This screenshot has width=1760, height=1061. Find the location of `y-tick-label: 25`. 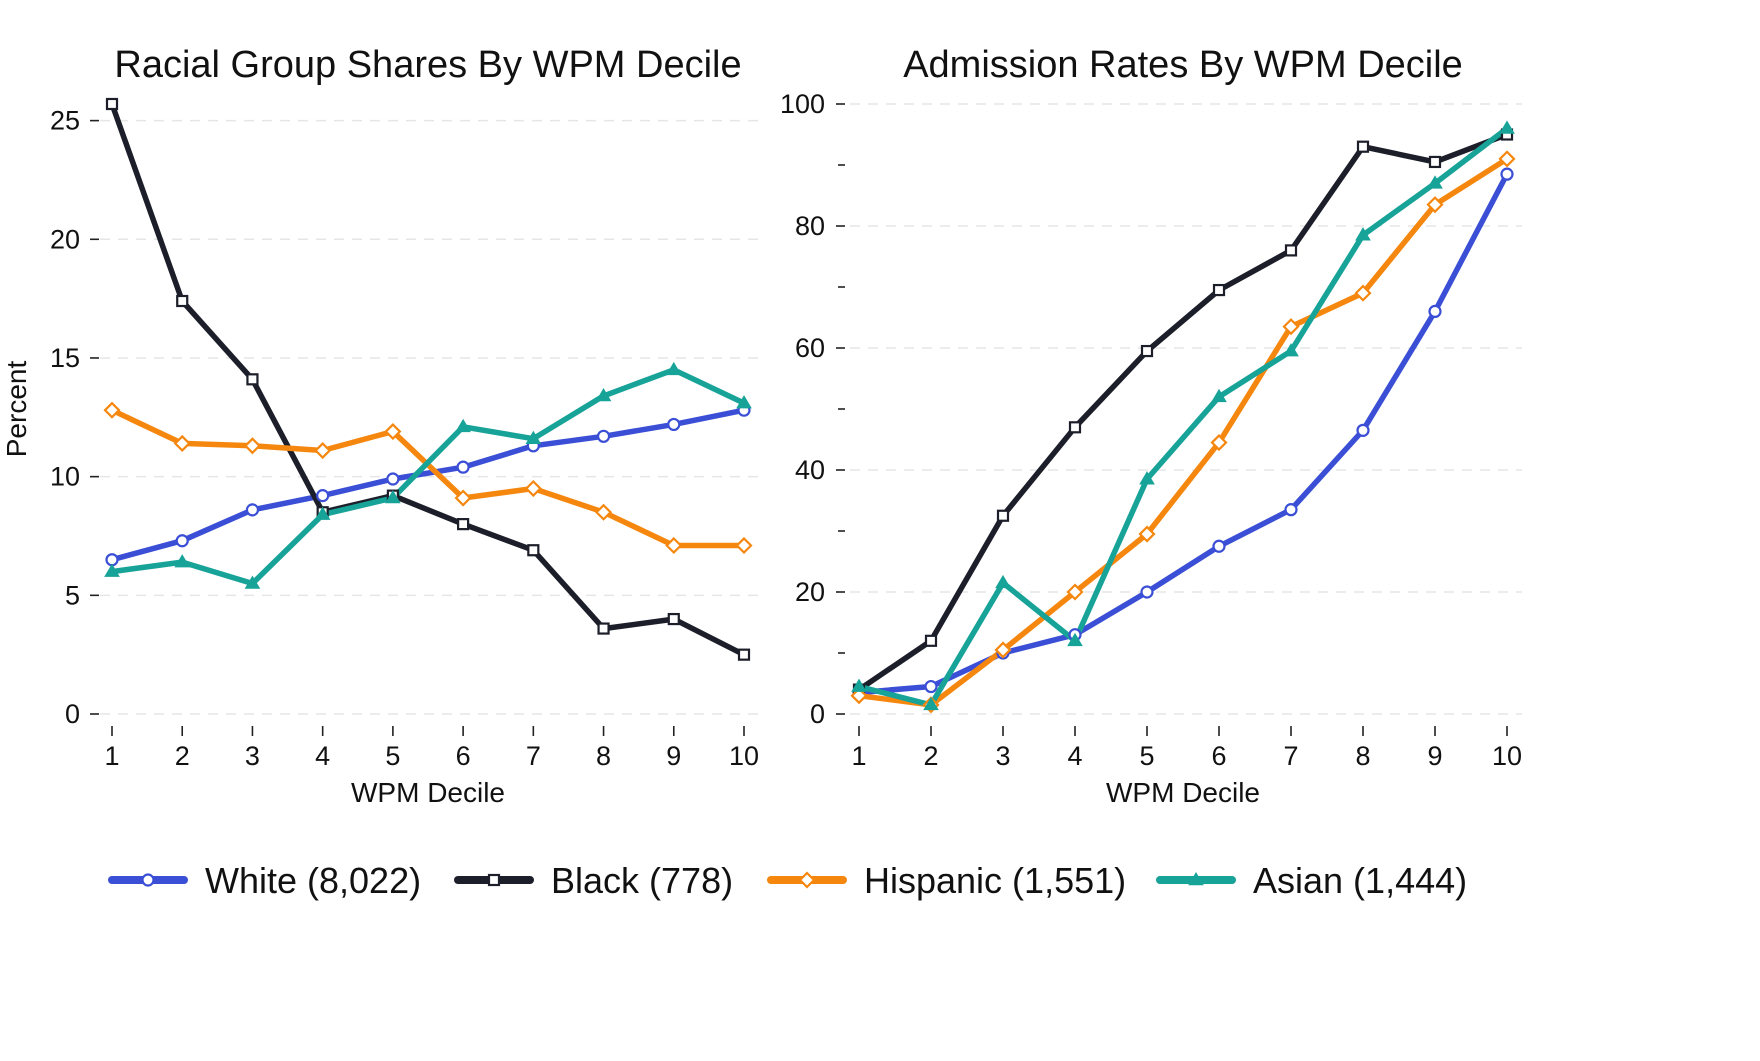

y-tick-label: 25 is located at coordinates (65, 121).